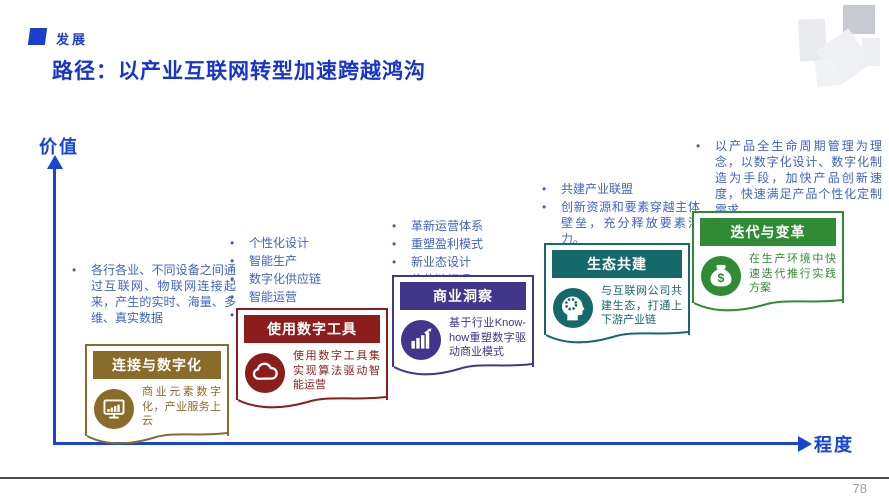 This screenshot has width=889, height=500. What do you see at coordinates (805, 444) in the screenshot?
I see `x-axis-arrow-icon` at bounding box center [805, 444].